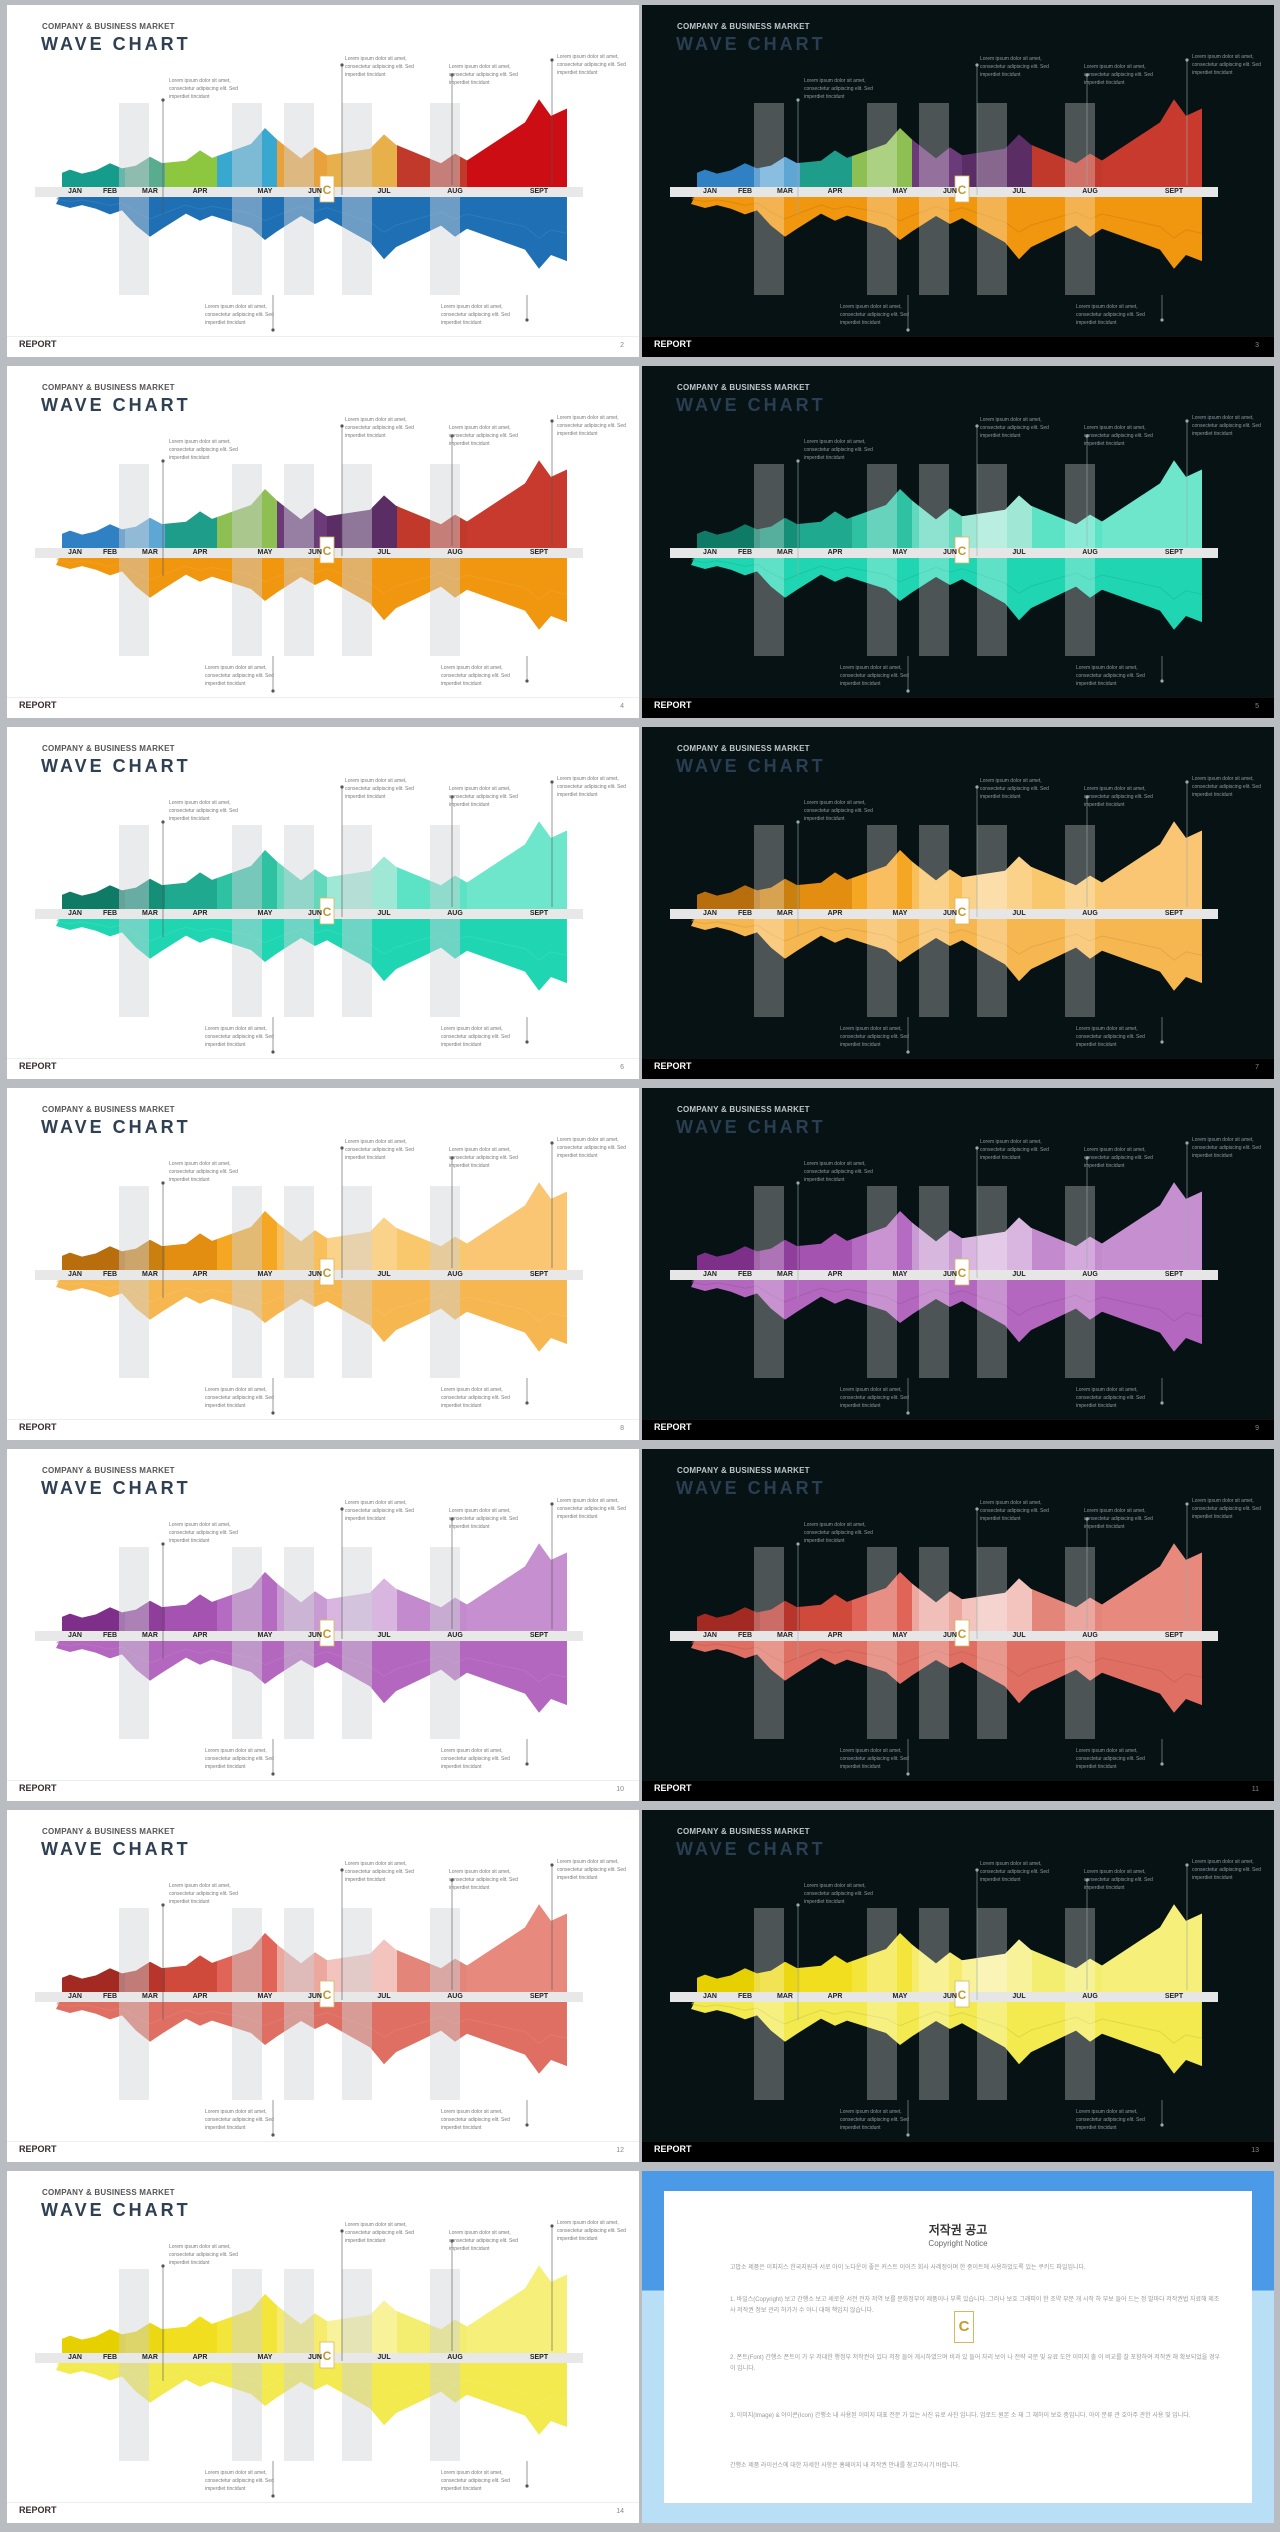 The image size is (1280, 2532). What do you see at coordinates (729, 1950) in the screenshot?
I see `wave-top-band` at bounding box center [729, 1950].